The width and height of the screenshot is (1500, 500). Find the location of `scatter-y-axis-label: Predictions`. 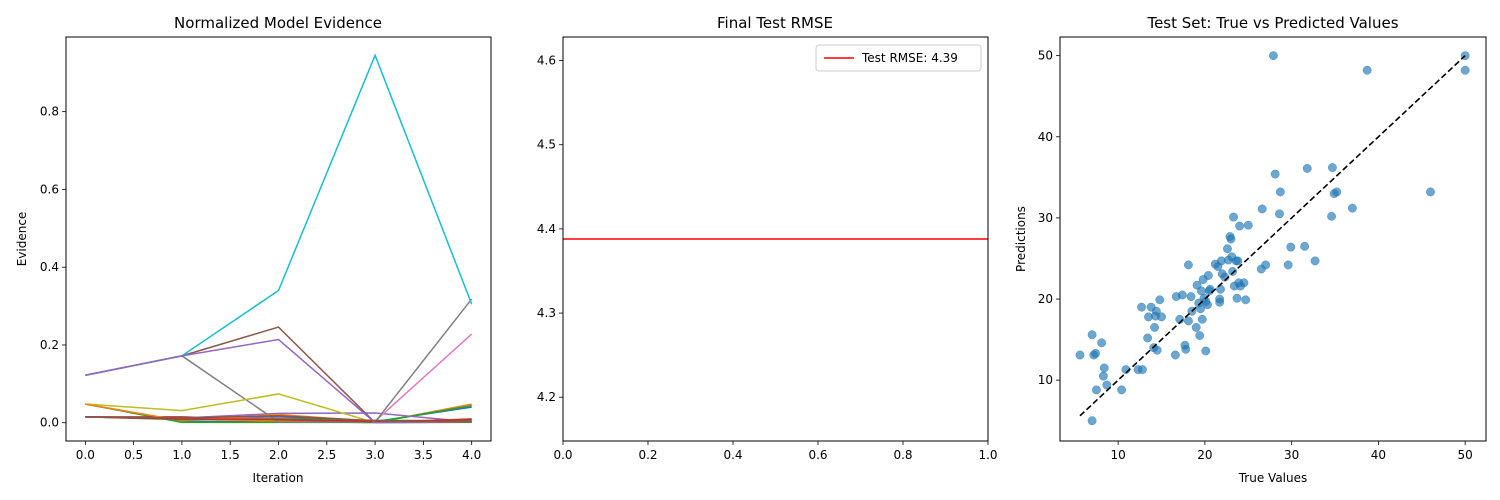

scatter-y-axis-label: Predictions is located at coordinates (1021, 239).